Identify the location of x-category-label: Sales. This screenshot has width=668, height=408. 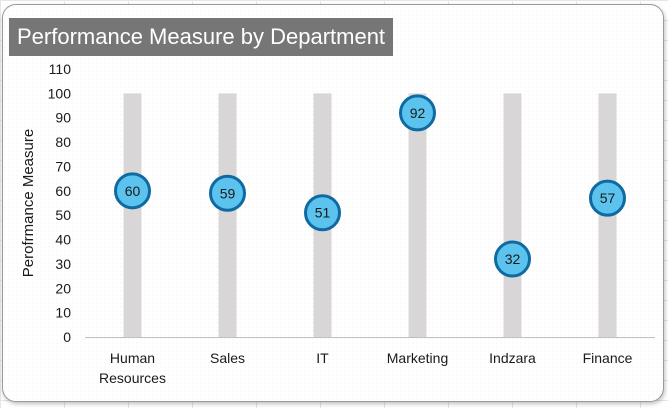
(227, 358).